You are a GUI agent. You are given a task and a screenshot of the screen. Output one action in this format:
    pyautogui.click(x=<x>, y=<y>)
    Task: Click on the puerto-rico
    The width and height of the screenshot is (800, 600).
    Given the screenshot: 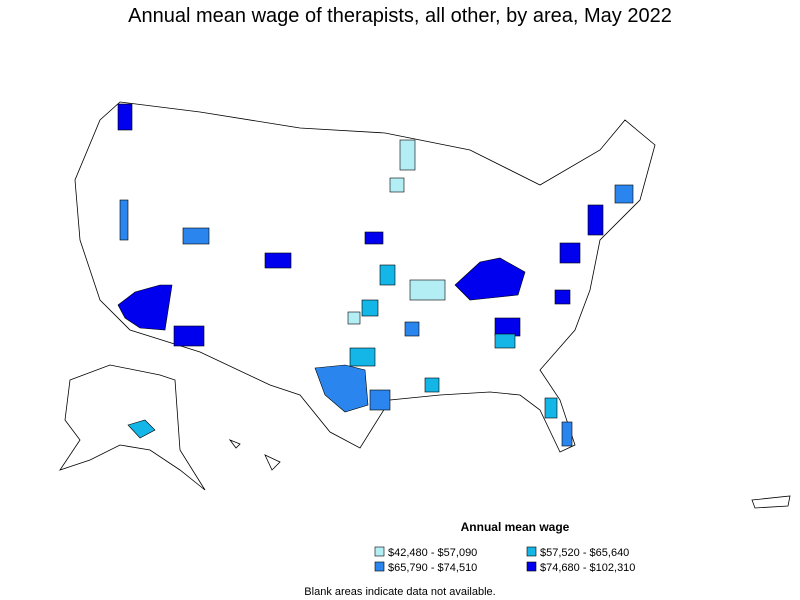 What is the action you would take?
    pyautogui.click(x=771, y=502)
    